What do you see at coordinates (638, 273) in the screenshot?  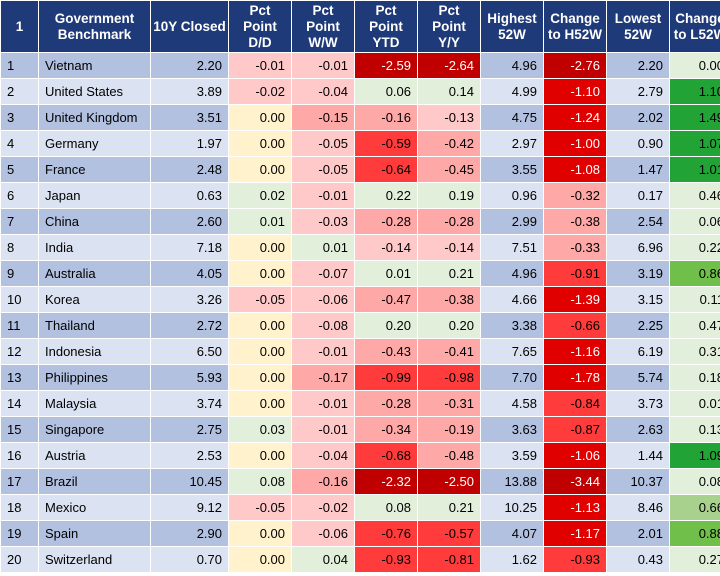 I see `lowest-52w-cell: 3.19` at bounding box center [638, 273].